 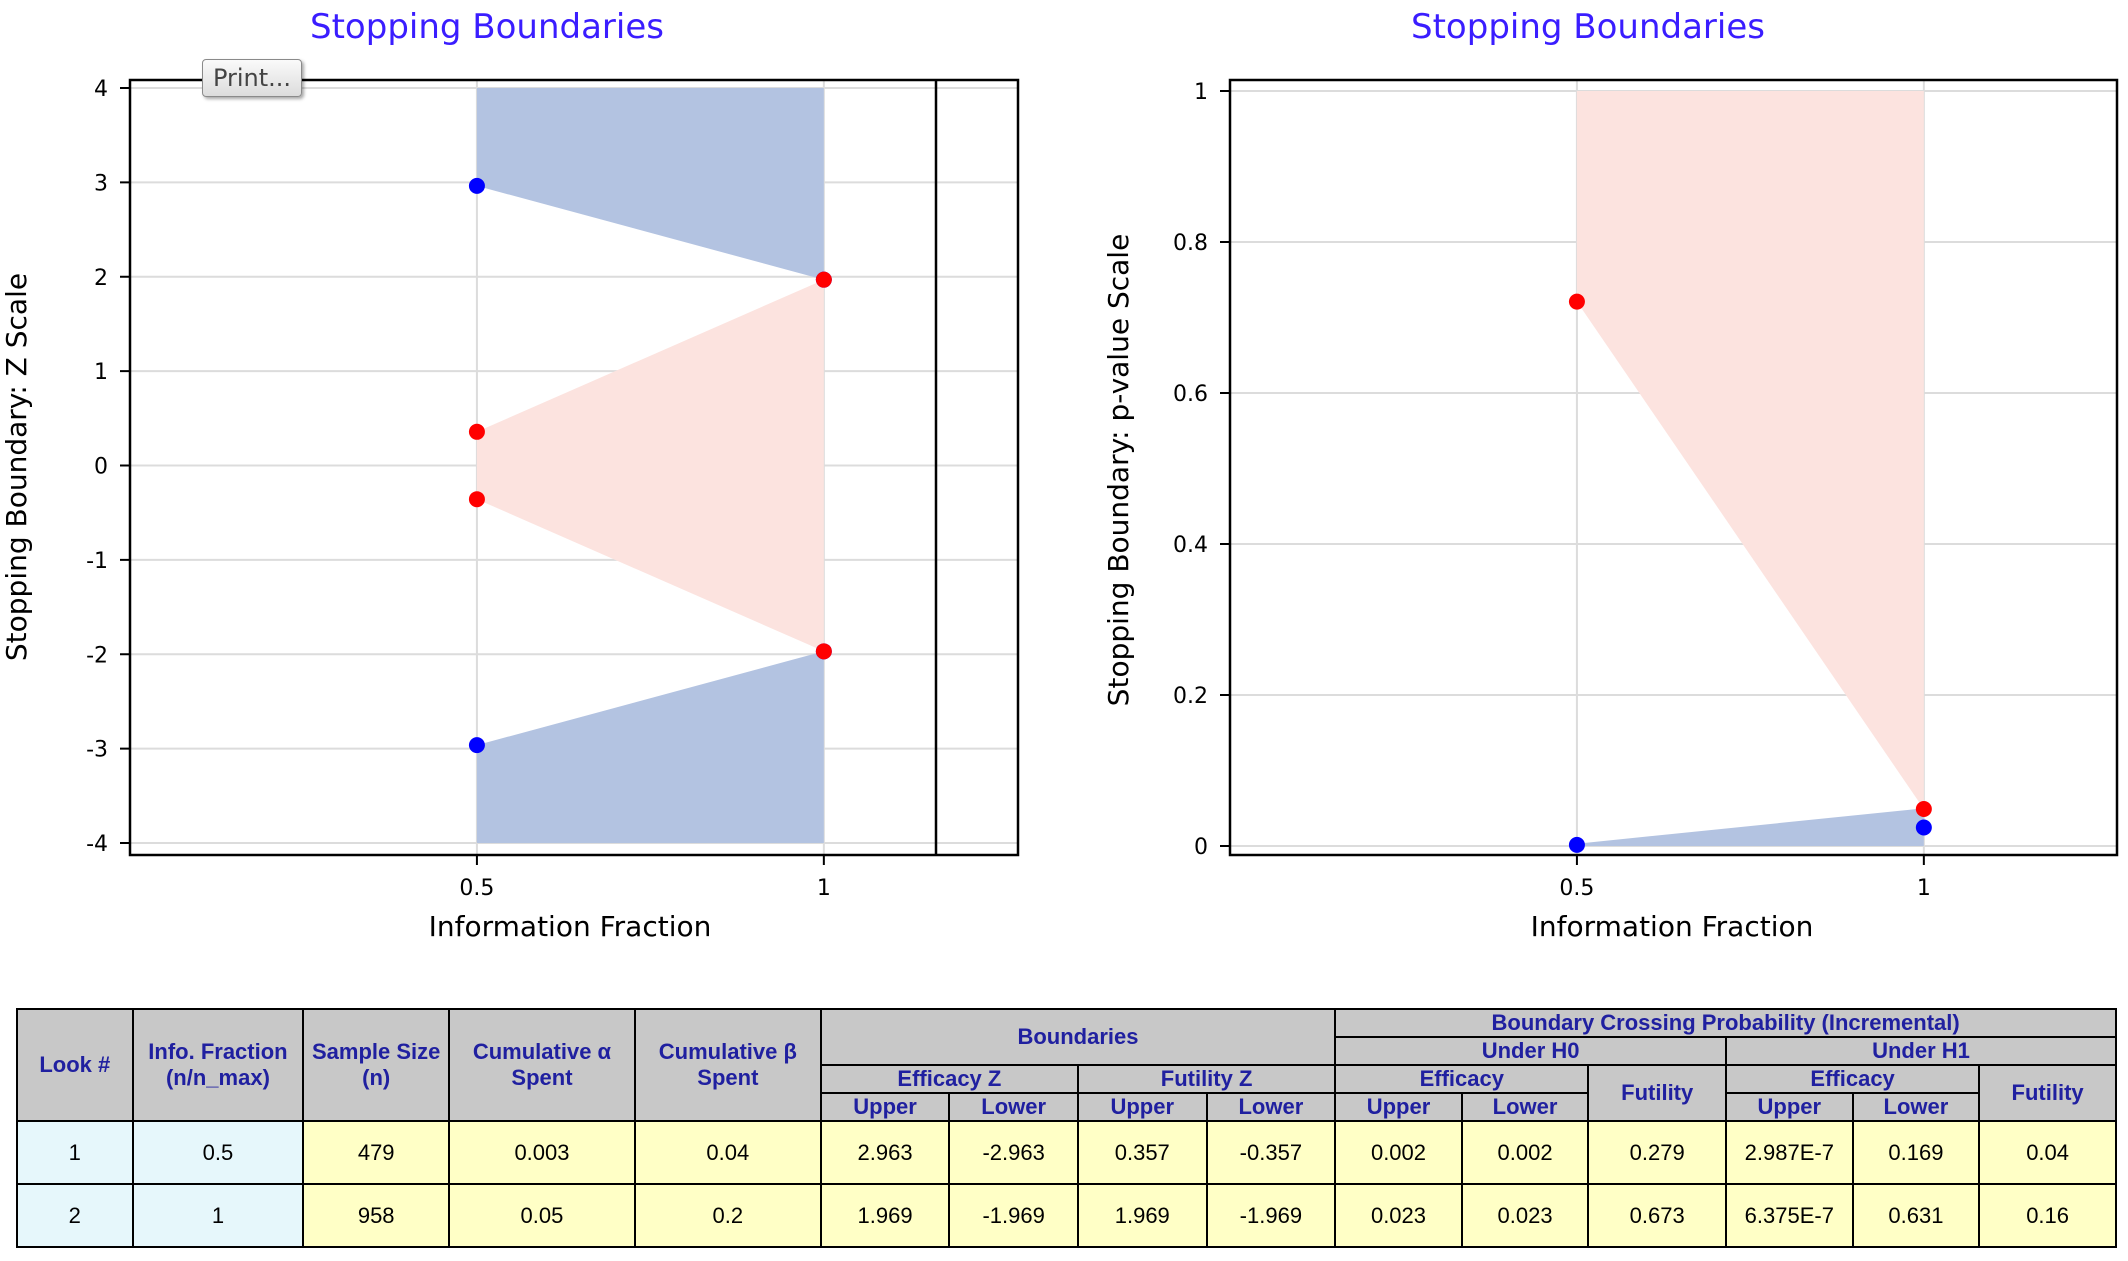 What do you see at coordinates (1576, 888) in the screenshot?
I see `chart2-x-tick-label: 0.5` at bounding box center [1576, 888].